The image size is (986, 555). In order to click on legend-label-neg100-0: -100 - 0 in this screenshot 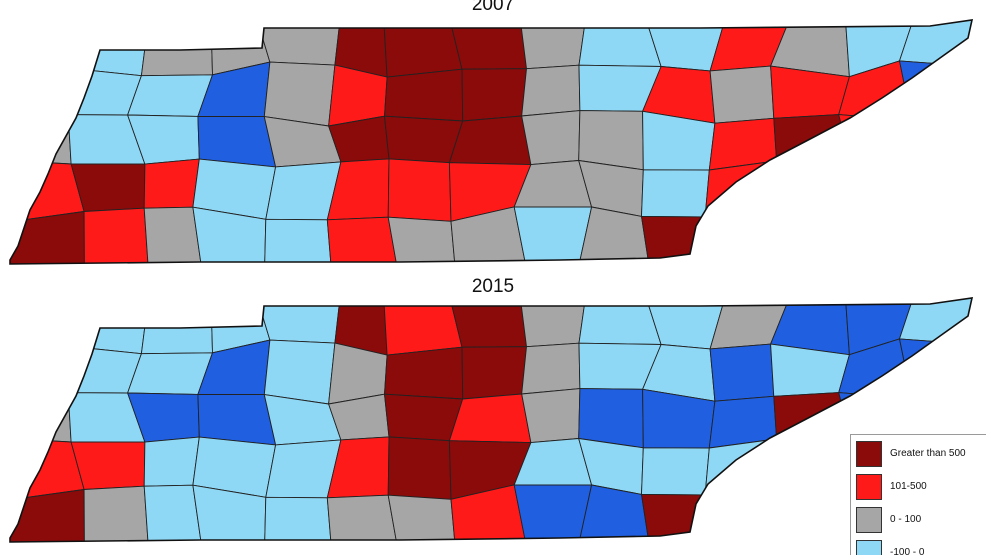, I will do `click(907, 551)`.